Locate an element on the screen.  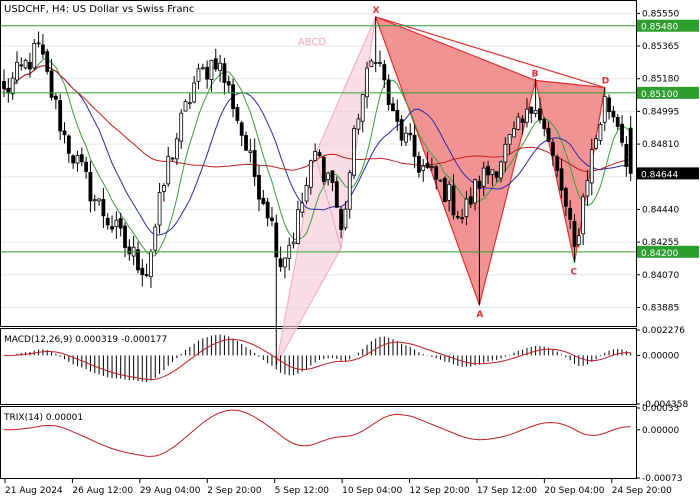
time-tick-label: 12 Sep 20:00 is located at coordinates (440, 491).